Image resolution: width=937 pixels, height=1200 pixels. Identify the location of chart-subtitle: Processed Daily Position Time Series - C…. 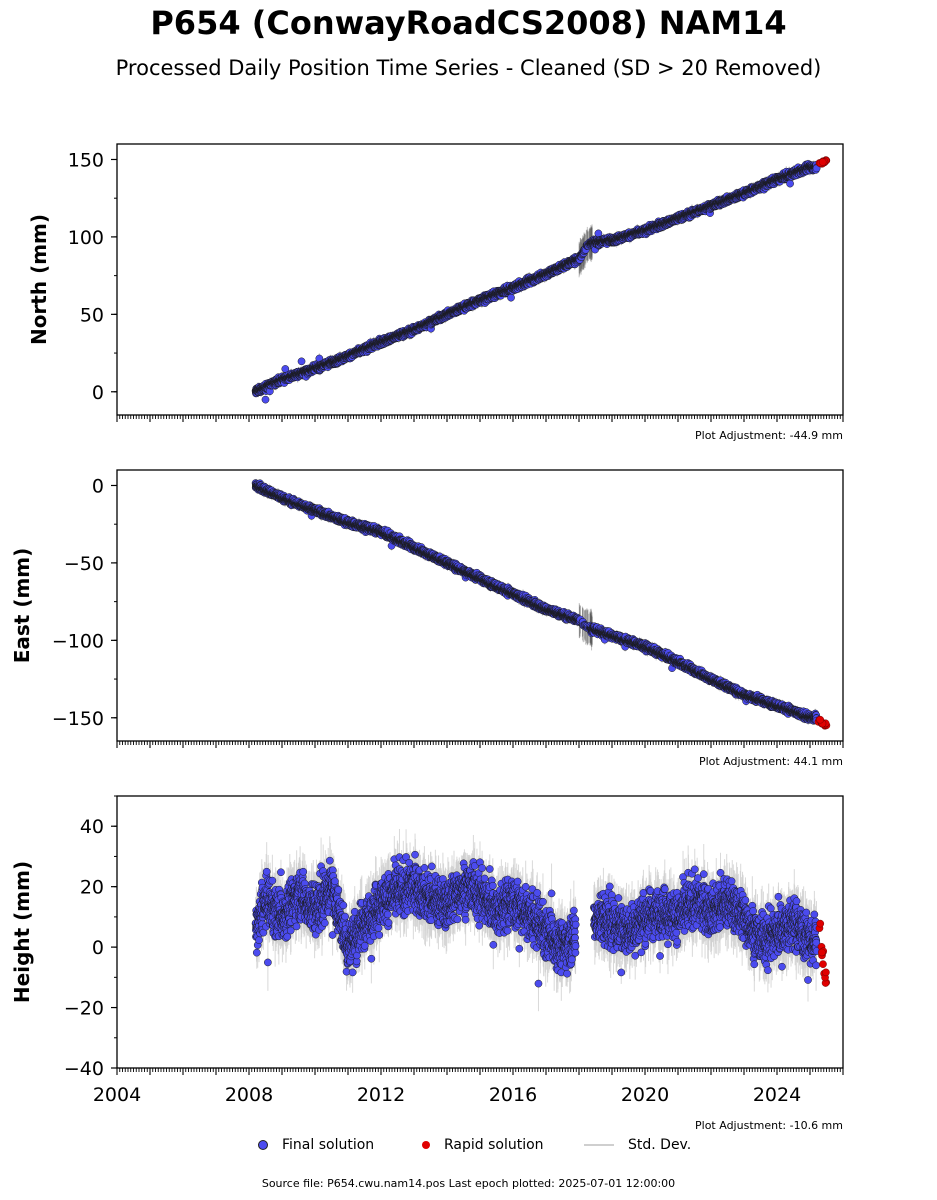
(468, 68).